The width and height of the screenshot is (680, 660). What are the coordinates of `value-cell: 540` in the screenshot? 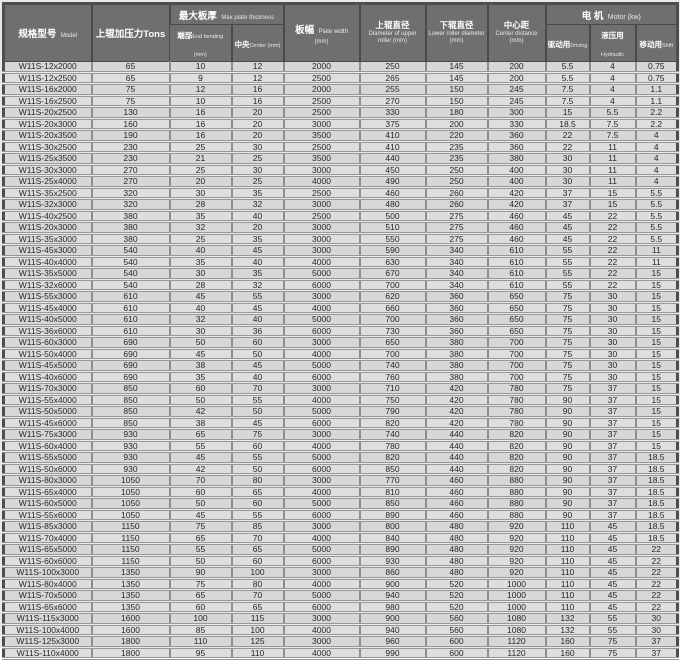 It's located at (130, 274).